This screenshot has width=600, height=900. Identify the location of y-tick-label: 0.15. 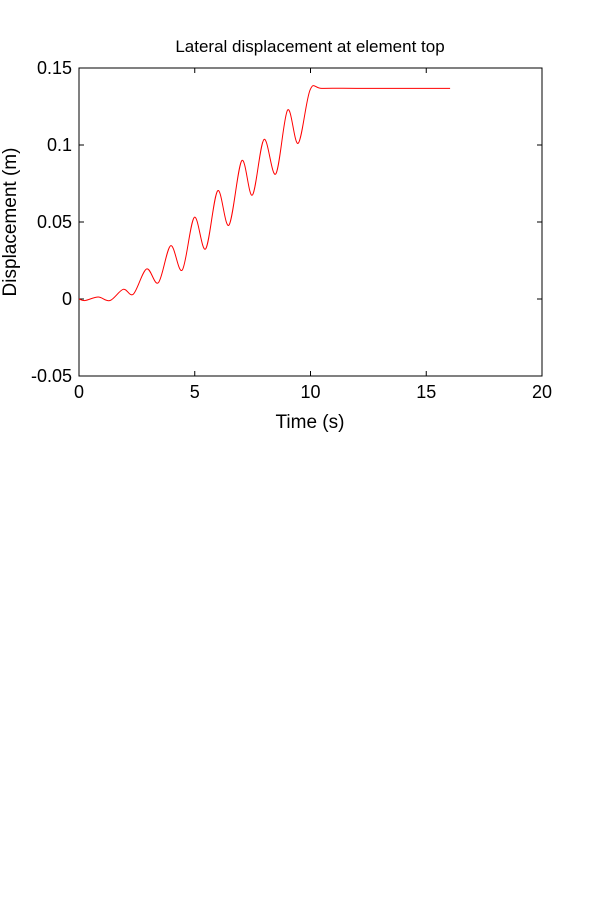
(54, 68).